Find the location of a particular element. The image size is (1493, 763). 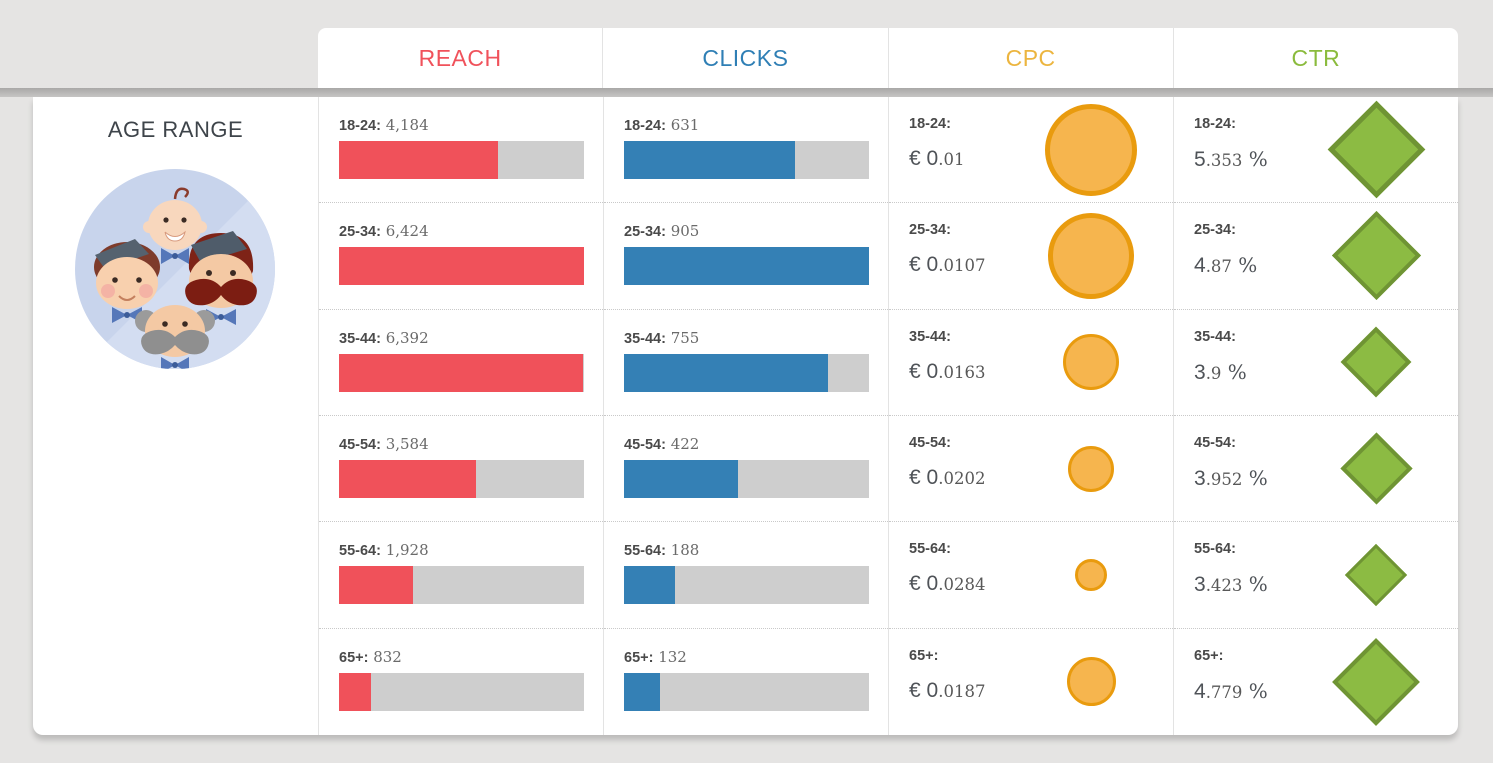

ctr-value-dec: .952 is located at coordinates (1224, 479).